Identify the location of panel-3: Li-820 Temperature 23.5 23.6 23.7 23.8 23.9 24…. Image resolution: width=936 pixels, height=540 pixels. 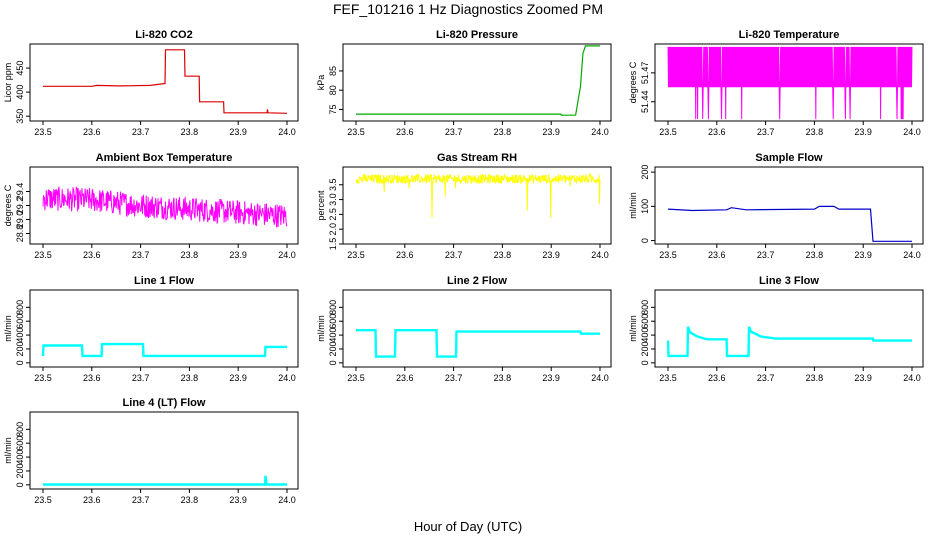
(776, 83).